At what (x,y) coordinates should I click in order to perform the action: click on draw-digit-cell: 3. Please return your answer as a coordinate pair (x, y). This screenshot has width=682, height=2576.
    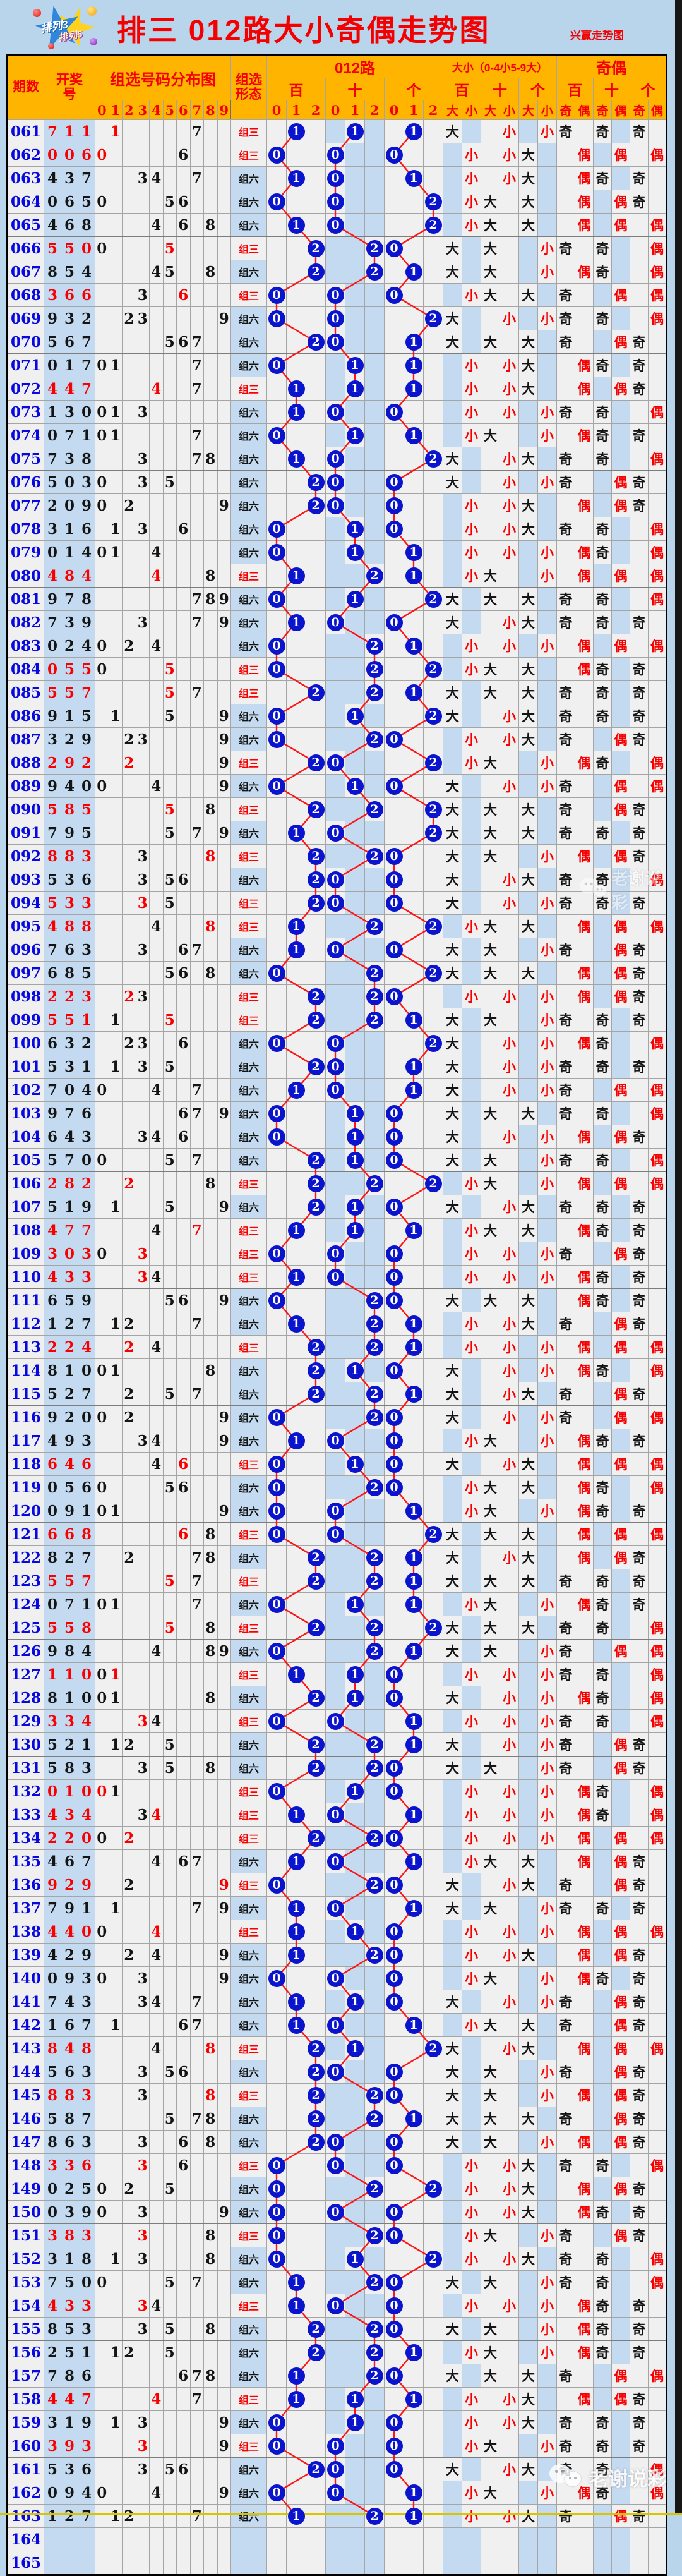
    Looking at the image, I should click on (69, 2469).